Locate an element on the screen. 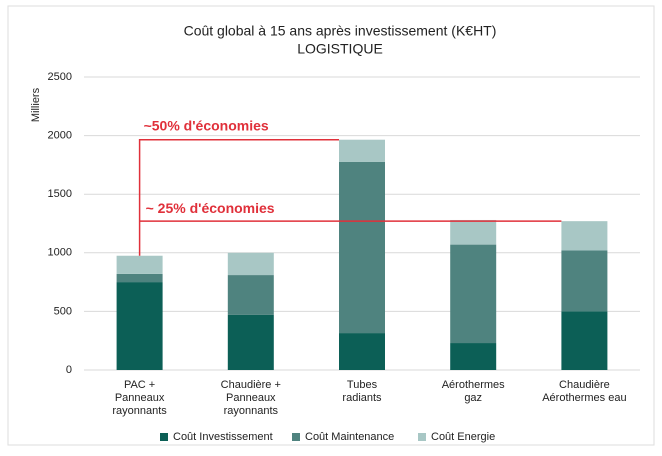  x-tick-label: Aérothermes eau is located at coordinates (584, 398).